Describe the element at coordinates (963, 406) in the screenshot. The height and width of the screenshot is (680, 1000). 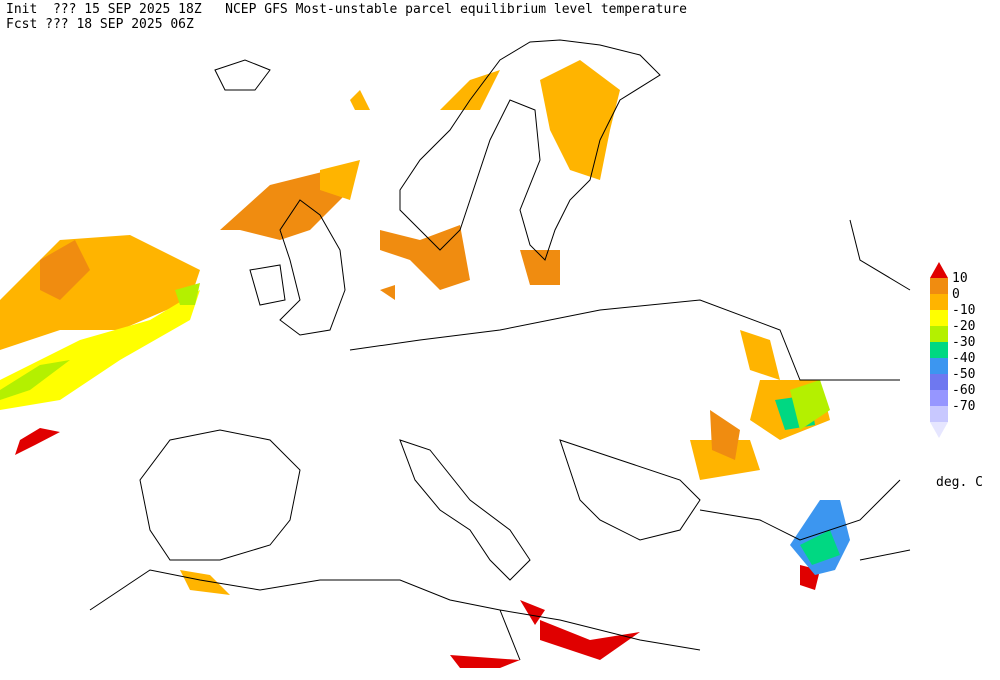
I see `legend-label: -70` at that location.